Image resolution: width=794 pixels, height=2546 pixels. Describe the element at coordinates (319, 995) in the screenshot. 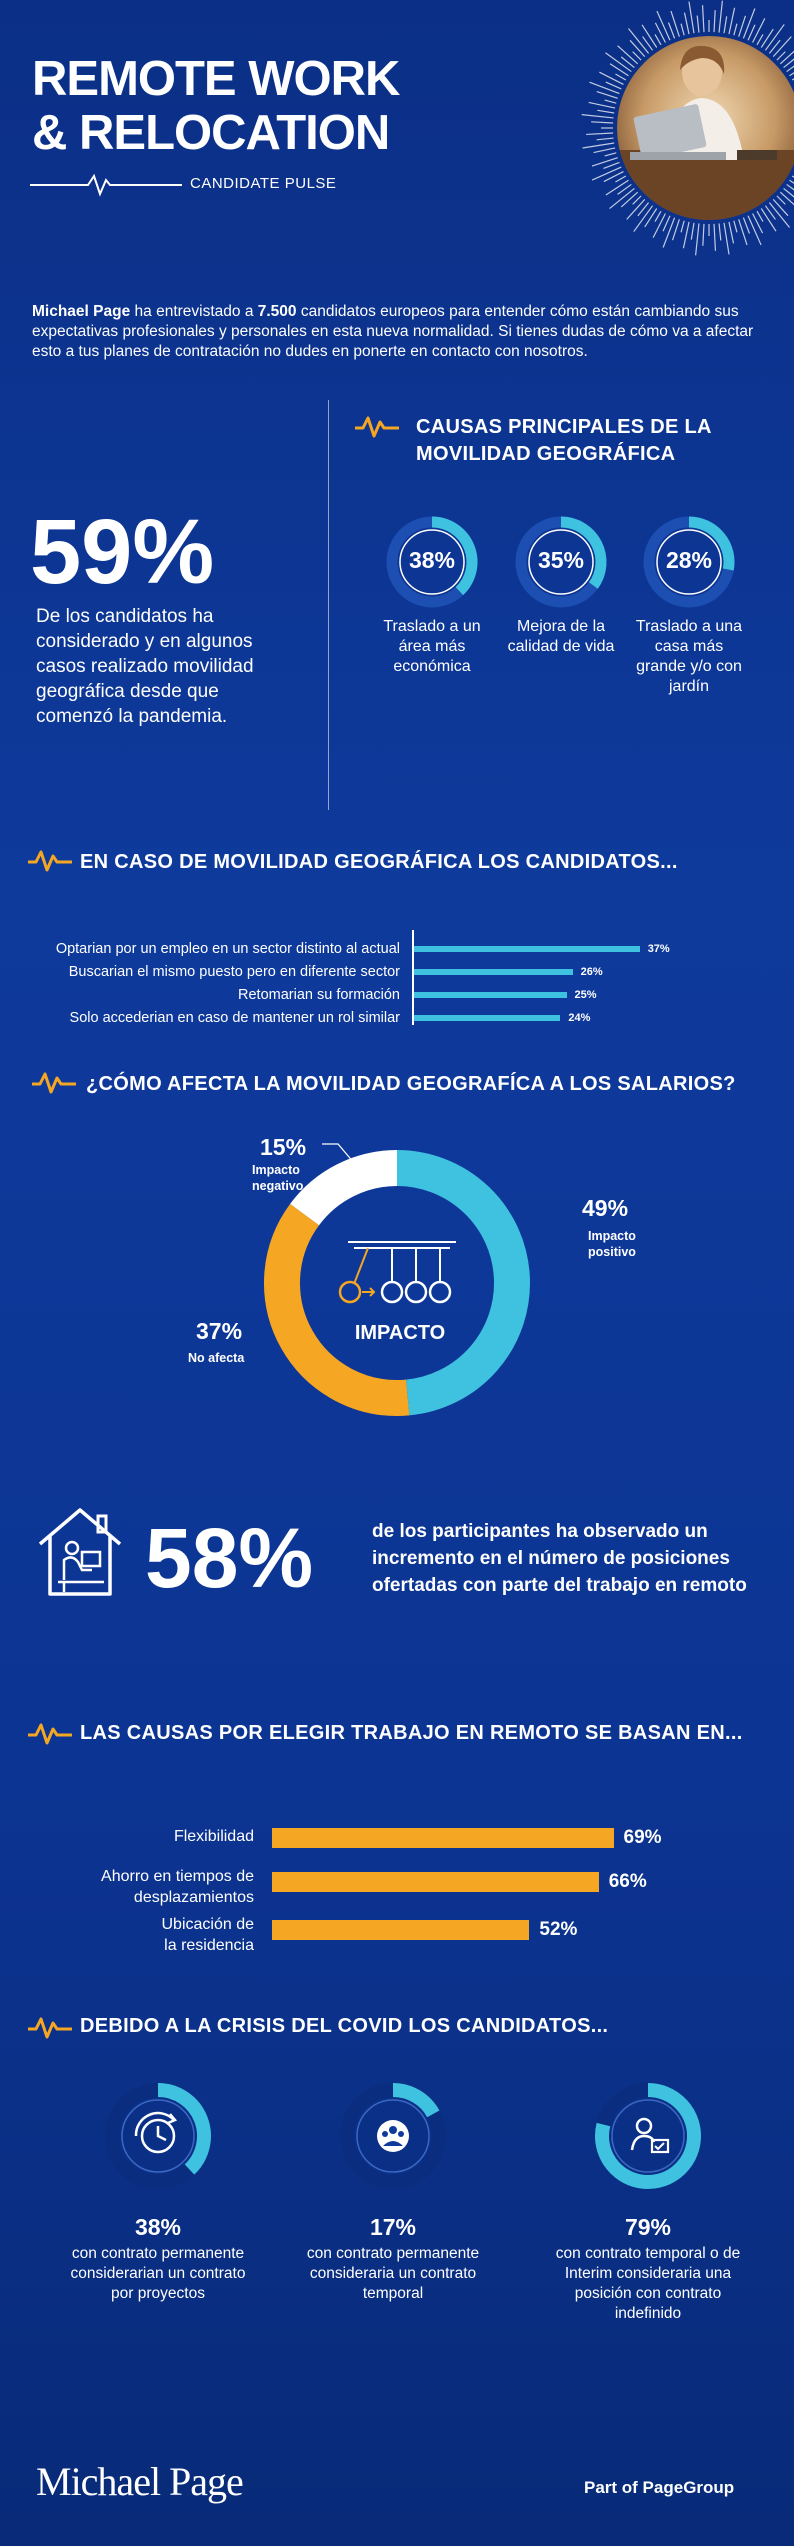

I see `mobility-label: Retomarian su formación` at that location.